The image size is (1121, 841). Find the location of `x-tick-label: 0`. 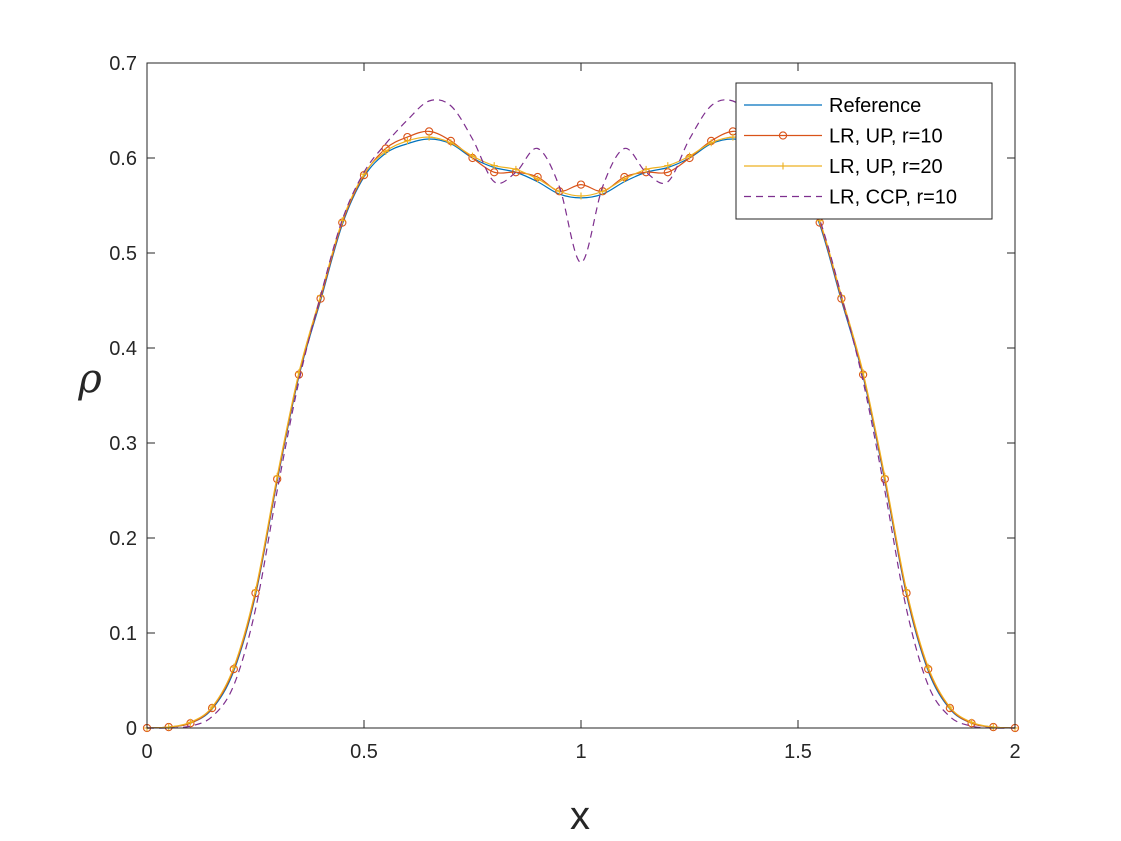

x-tick-label: 0 is located at coordinates (146, 752).